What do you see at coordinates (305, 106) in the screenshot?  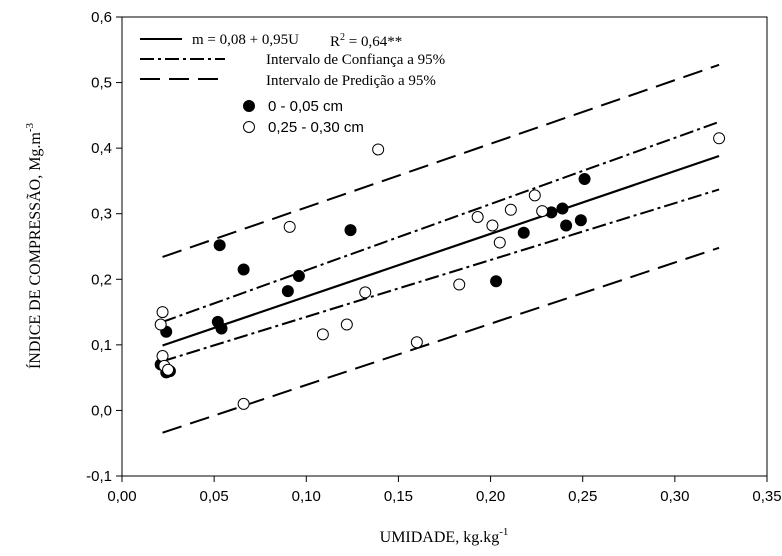 I see `legend-filled-label: 0 - 0,05 cm` at bounding box center [305, 106].